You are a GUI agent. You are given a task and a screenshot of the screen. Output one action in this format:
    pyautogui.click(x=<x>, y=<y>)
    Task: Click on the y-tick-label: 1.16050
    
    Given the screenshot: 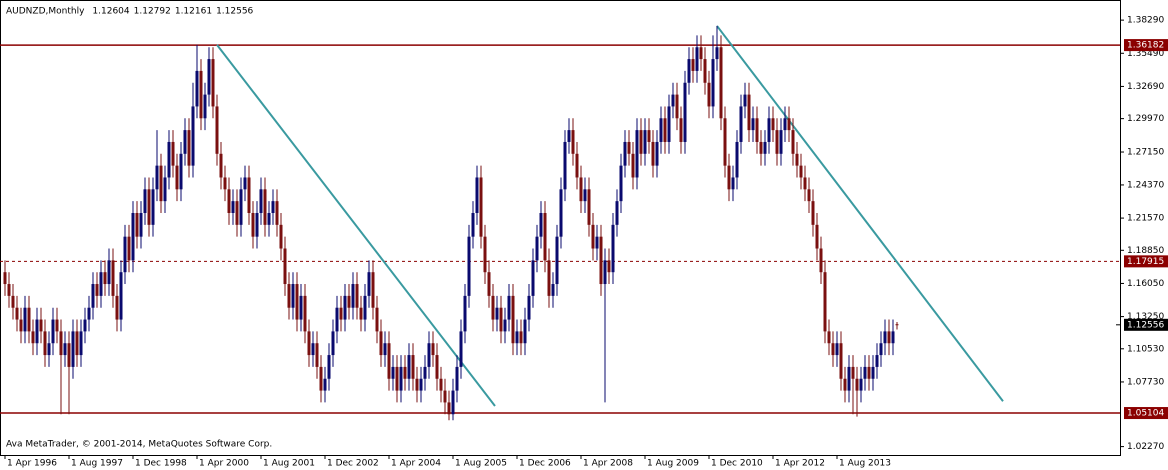 What is the action you would take?
    pyautogui.click(x=1145, y=284)
    